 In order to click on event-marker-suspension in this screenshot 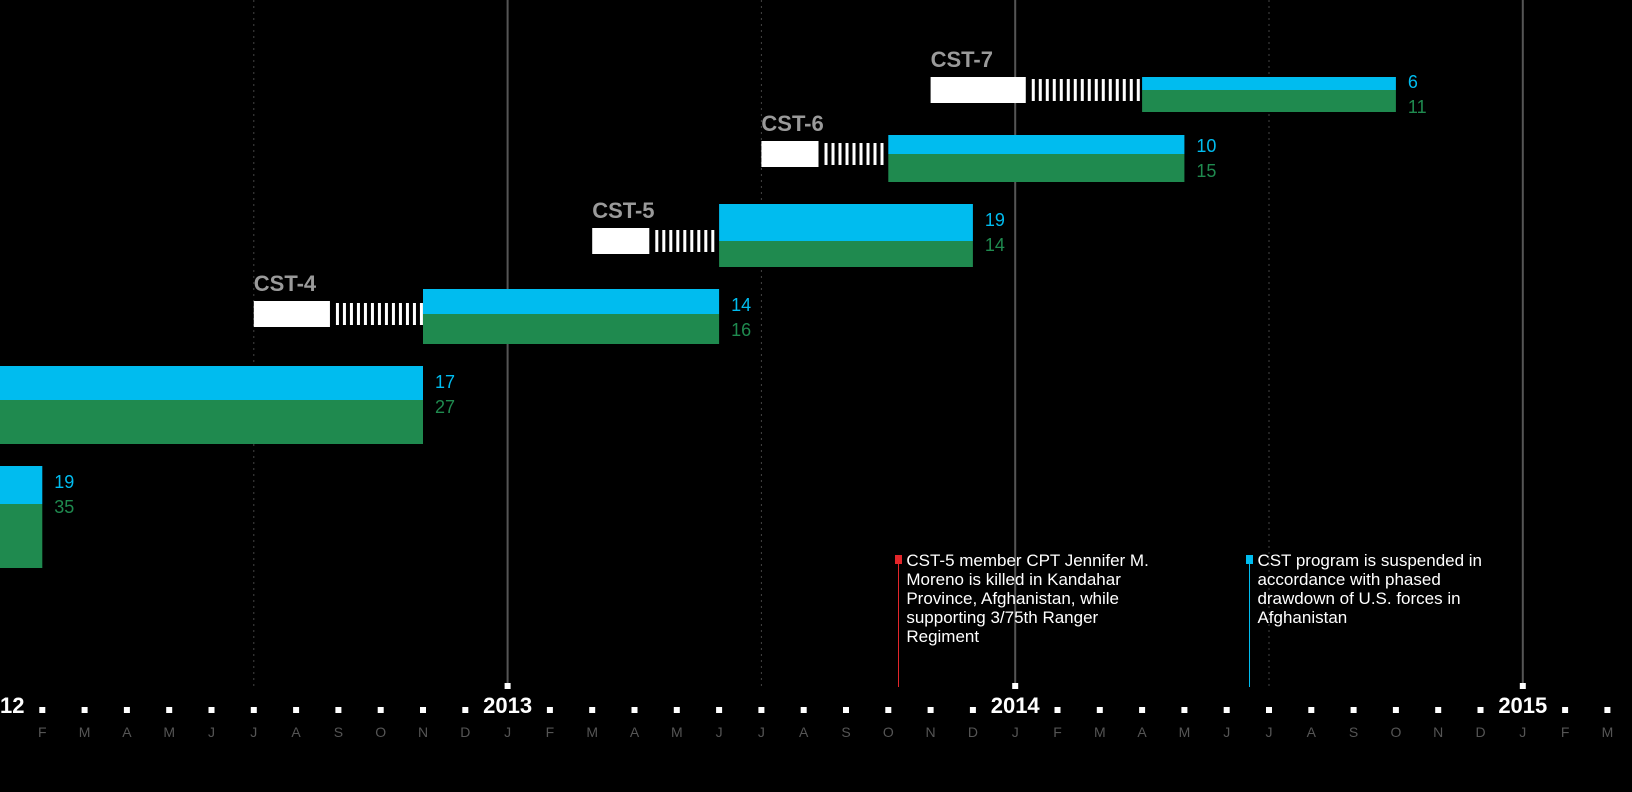, I will do `click(1250, 559)`.